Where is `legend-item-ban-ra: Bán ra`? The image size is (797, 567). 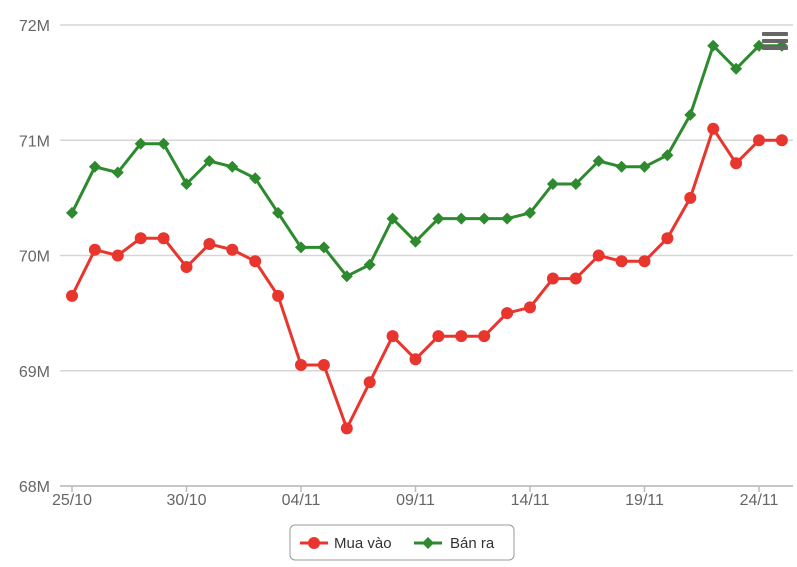 legend-item-ban-ra: Bán ra is located at coordinates (454, 543).